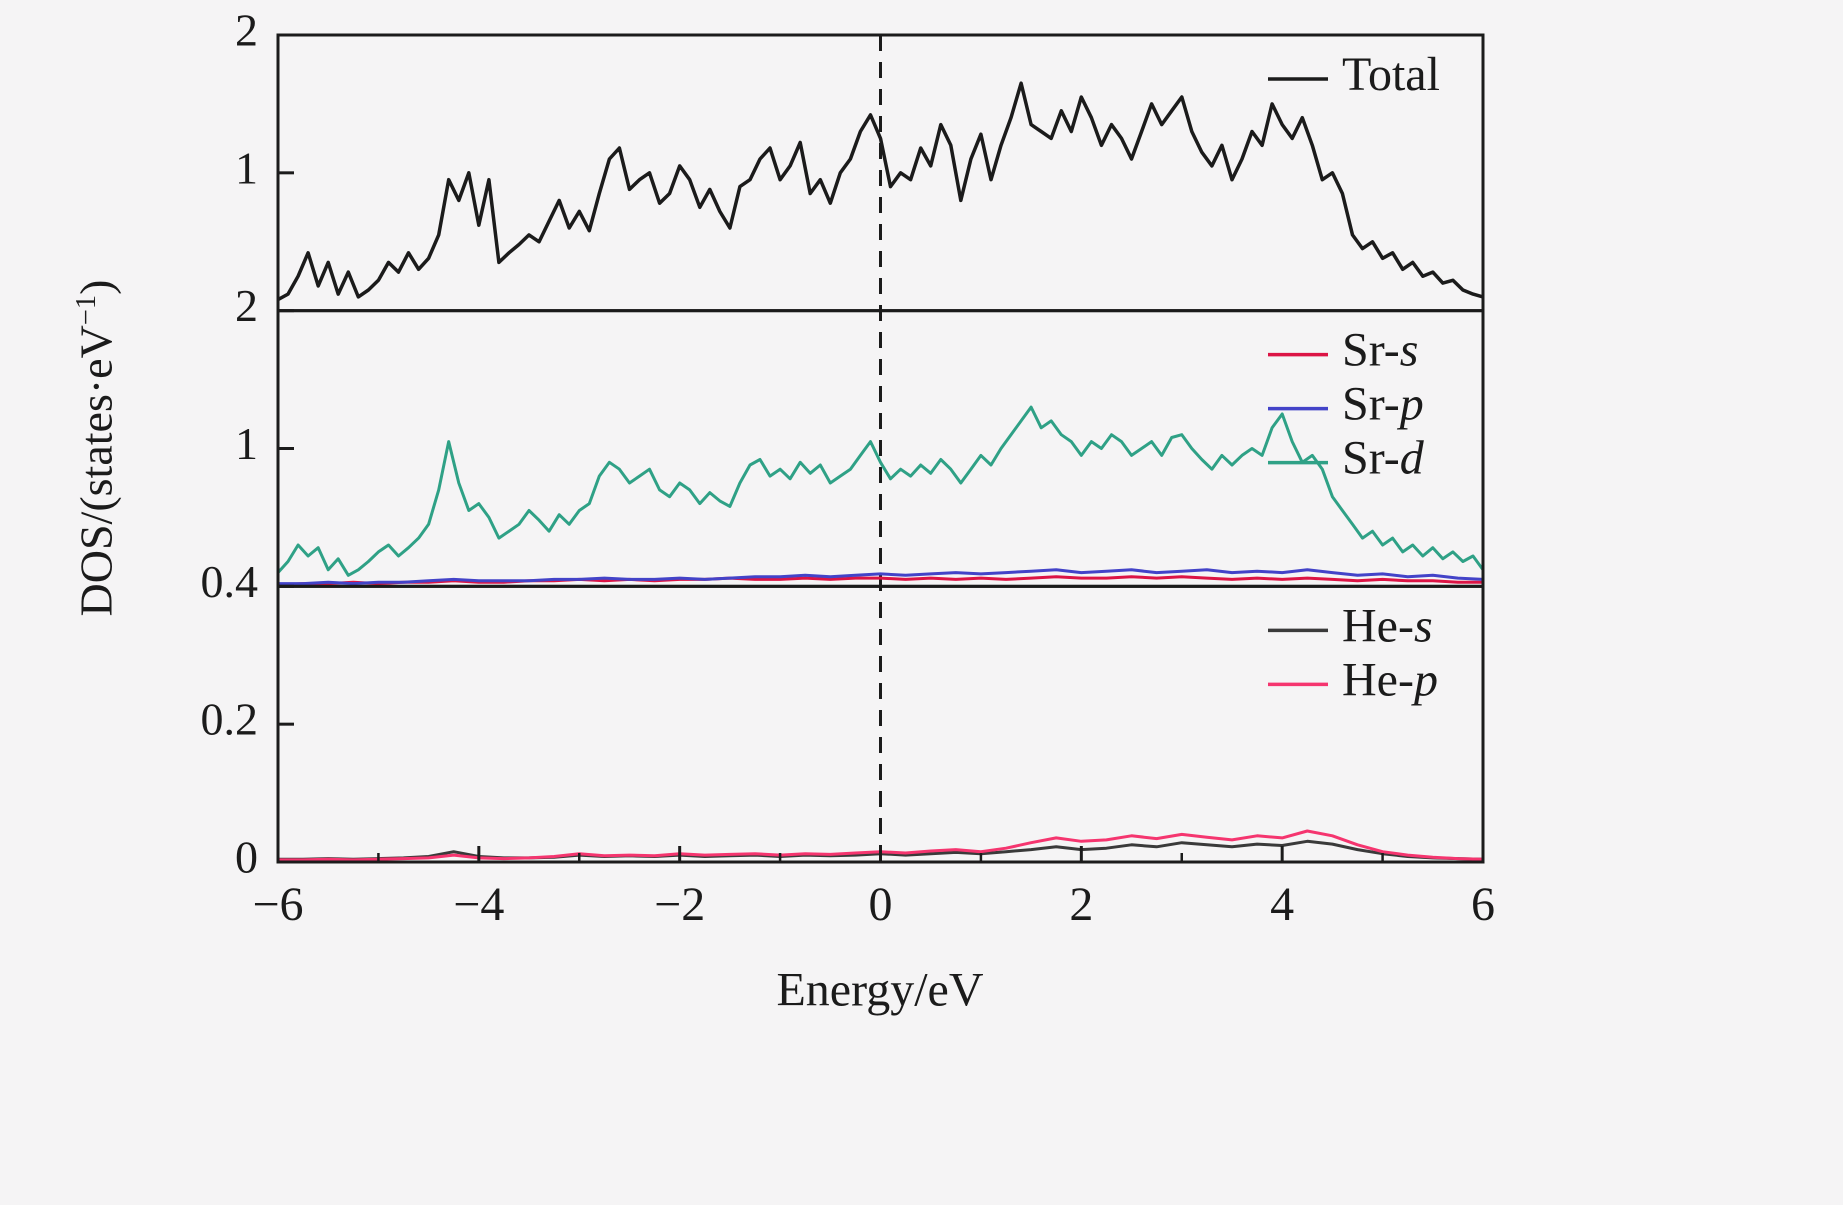 Image resolution: width=1843 pixels, height=1205 pixels. Describe the element at coordinates (230, 581) in the screenshot. I see `y-tick-label-he: 0.4` at that location.